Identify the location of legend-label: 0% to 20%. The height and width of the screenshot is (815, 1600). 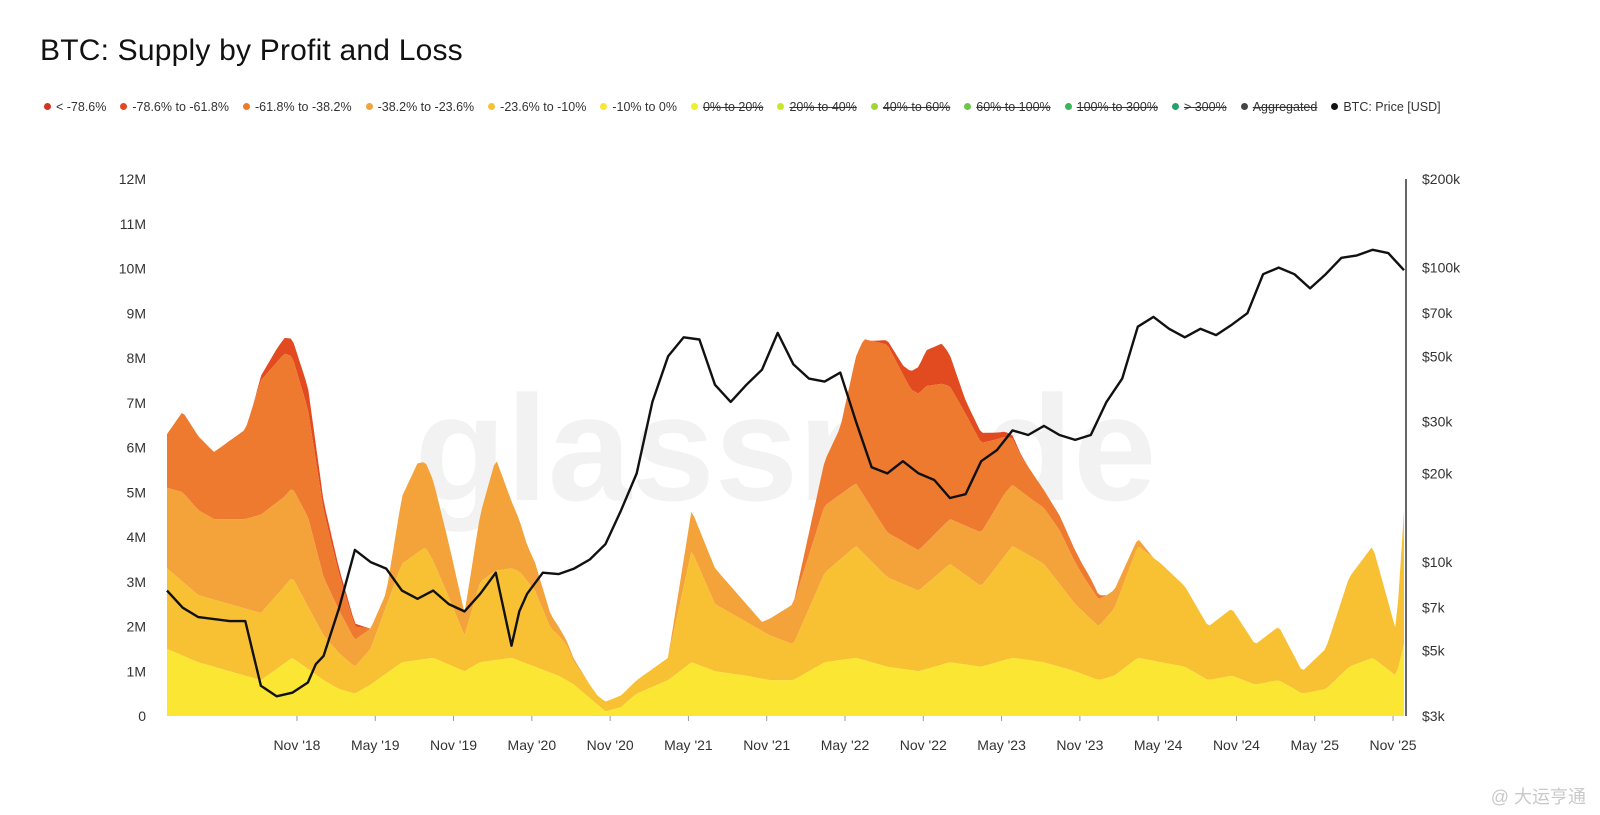
(733, 106).